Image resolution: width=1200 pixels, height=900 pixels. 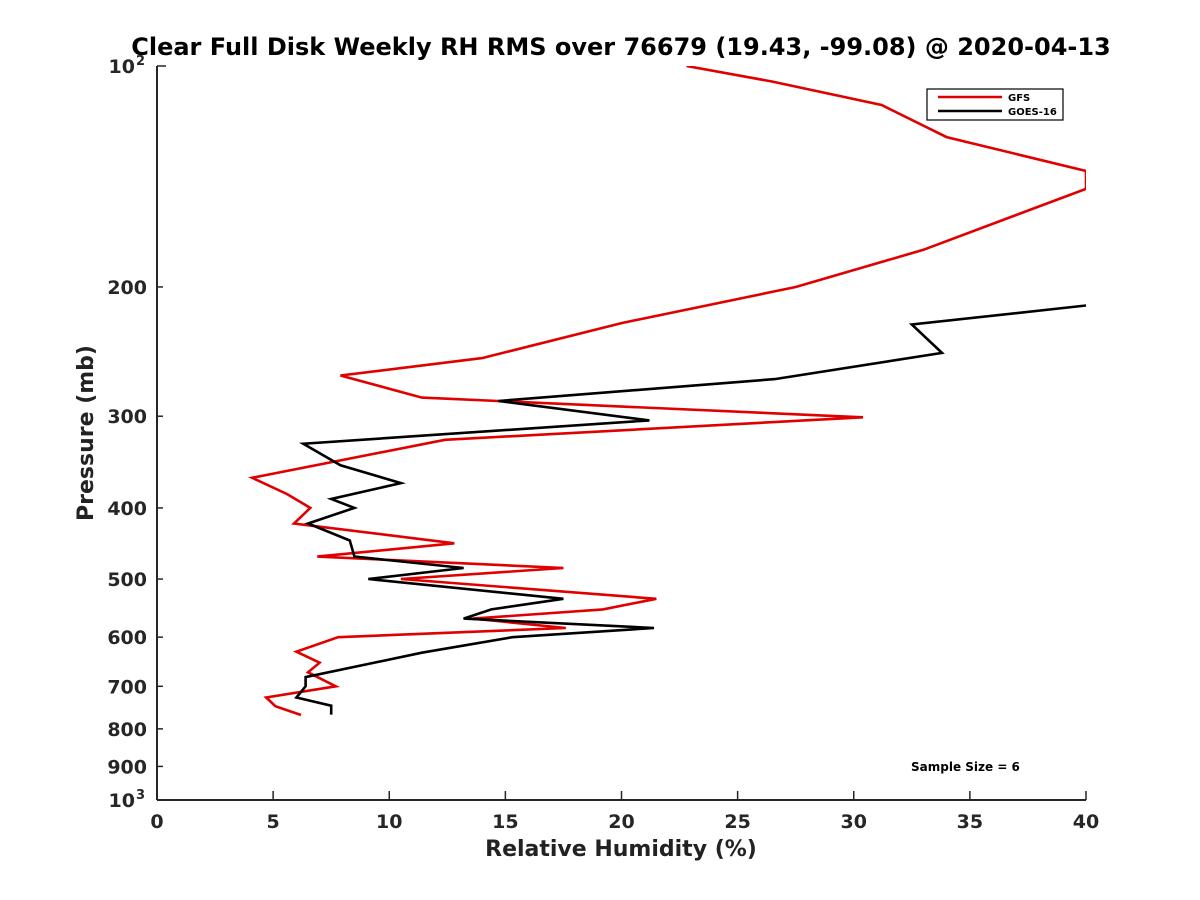 I want to click on legend-label-gfs: GFS, so click(x=1019, y=98).